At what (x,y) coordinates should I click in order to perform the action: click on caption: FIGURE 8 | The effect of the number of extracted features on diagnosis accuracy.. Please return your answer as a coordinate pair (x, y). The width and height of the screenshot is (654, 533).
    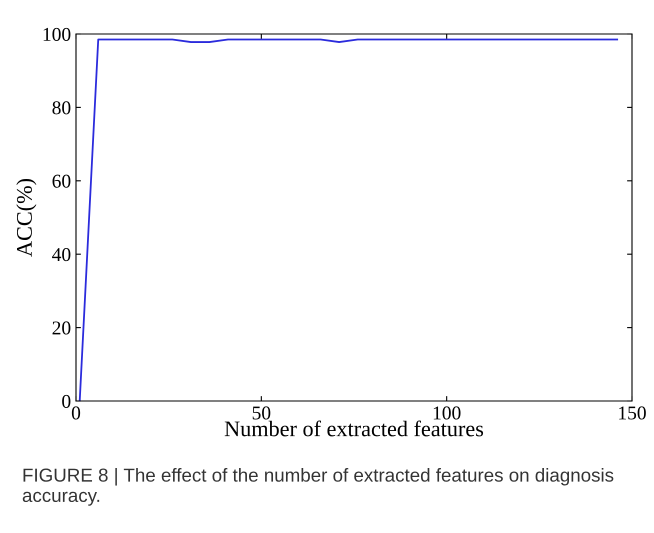
    Looking at the image, I should click on (318, 487).